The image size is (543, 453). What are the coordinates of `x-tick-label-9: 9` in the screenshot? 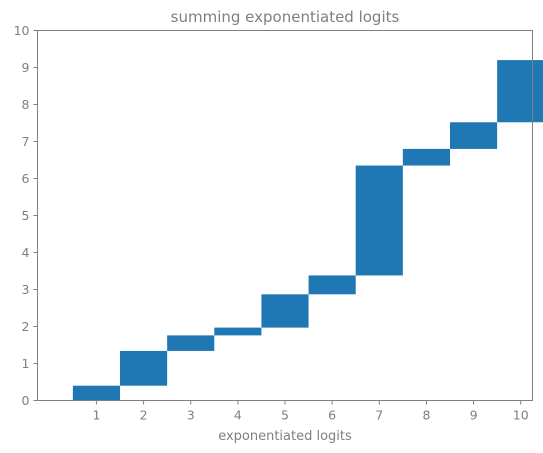 It's located at (474, 415).